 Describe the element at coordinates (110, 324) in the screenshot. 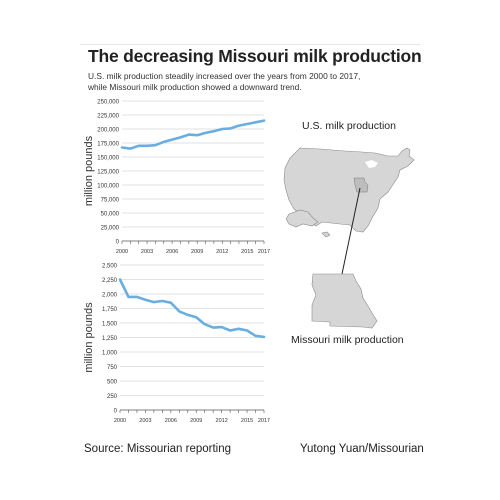

I see `y-tick-label: 1,500` at that location.